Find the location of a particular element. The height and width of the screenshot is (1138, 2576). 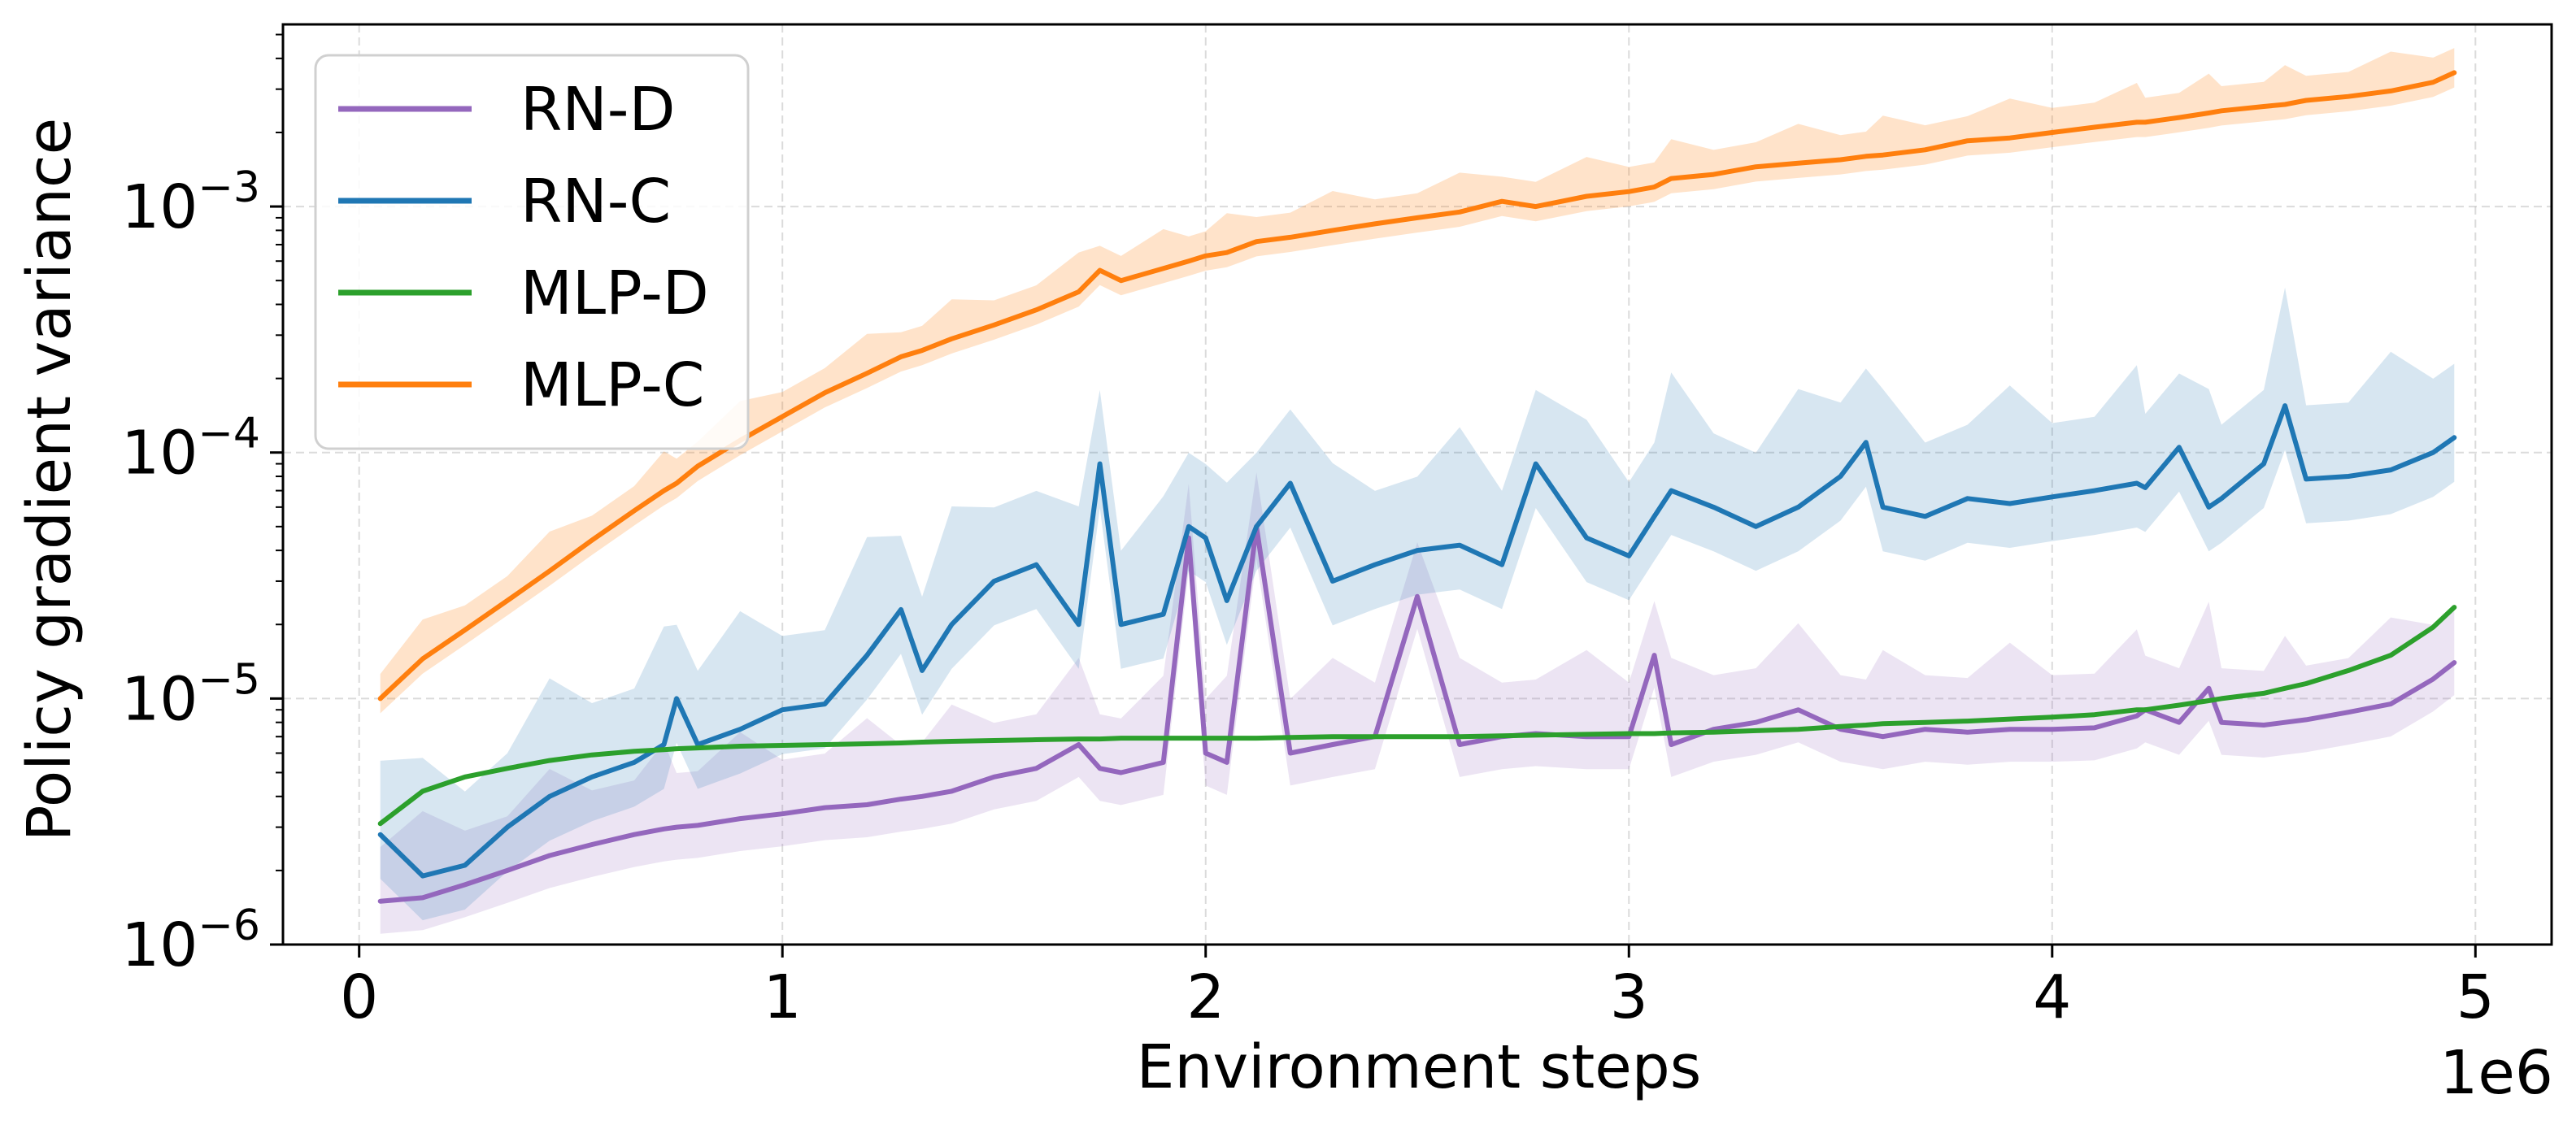

y-tick-label: 10⁻⁴ is located at coordinates (191, 449).